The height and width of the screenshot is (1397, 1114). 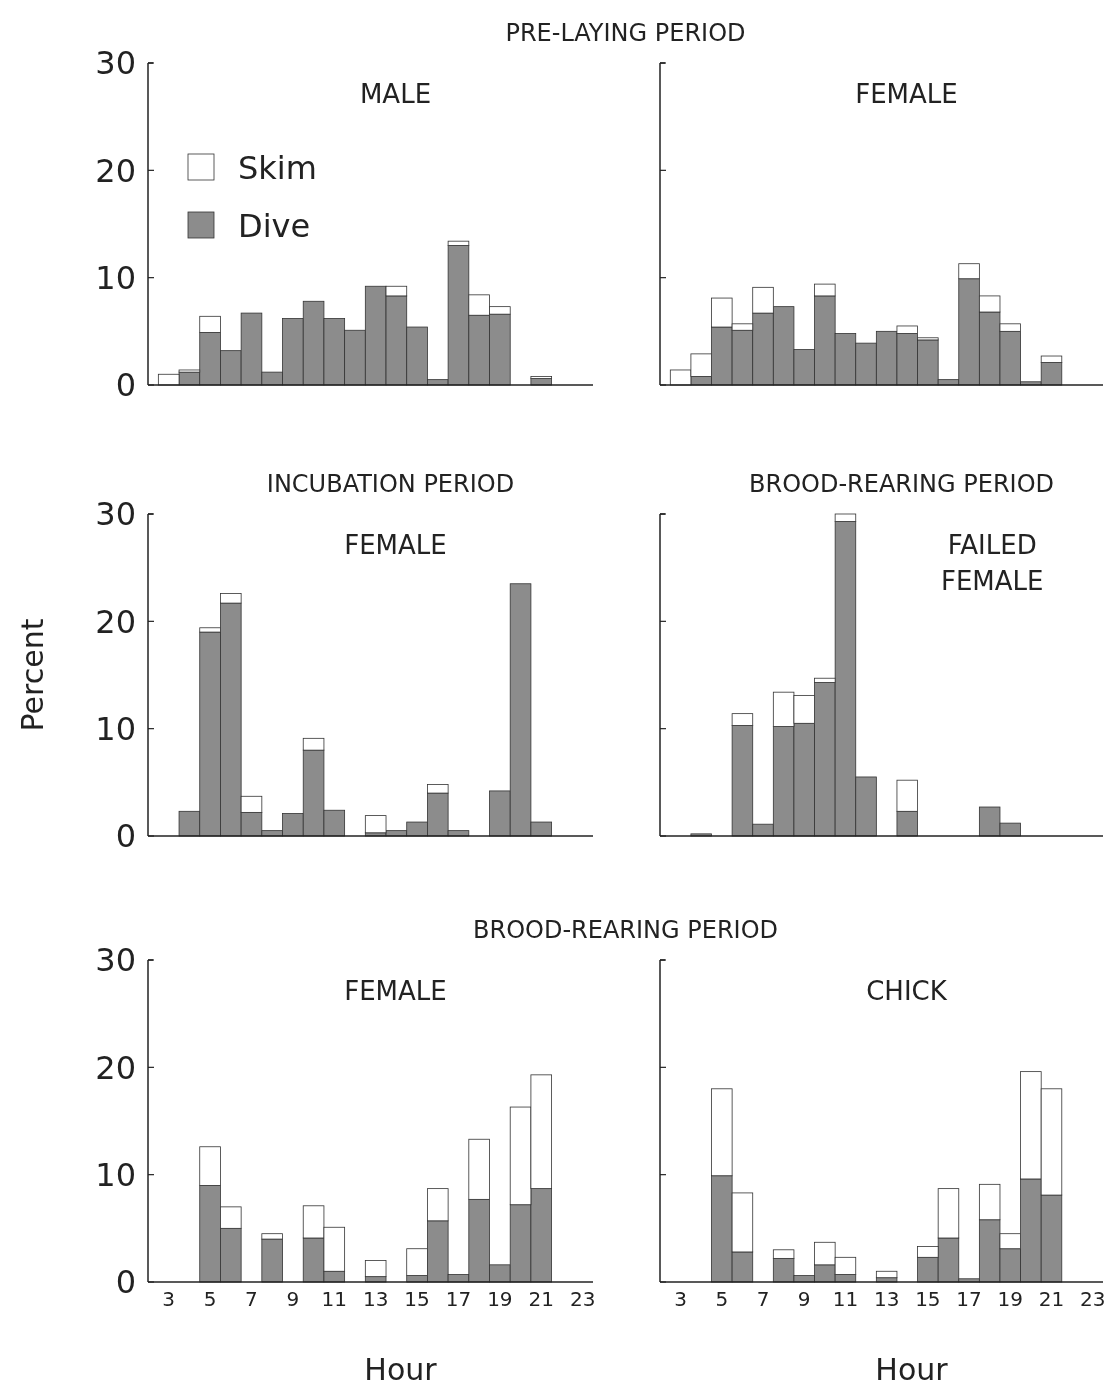 I want to click on chart-subtitle: PRE-LAYING PERIOD, so click(x=625, y=33).